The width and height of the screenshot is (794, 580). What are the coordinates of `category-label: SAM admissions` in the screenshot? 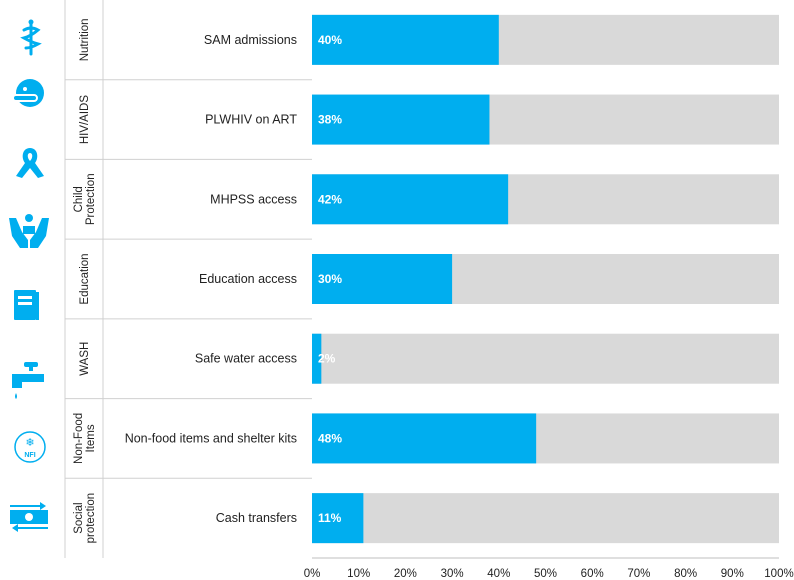 It's located at (250, 40).